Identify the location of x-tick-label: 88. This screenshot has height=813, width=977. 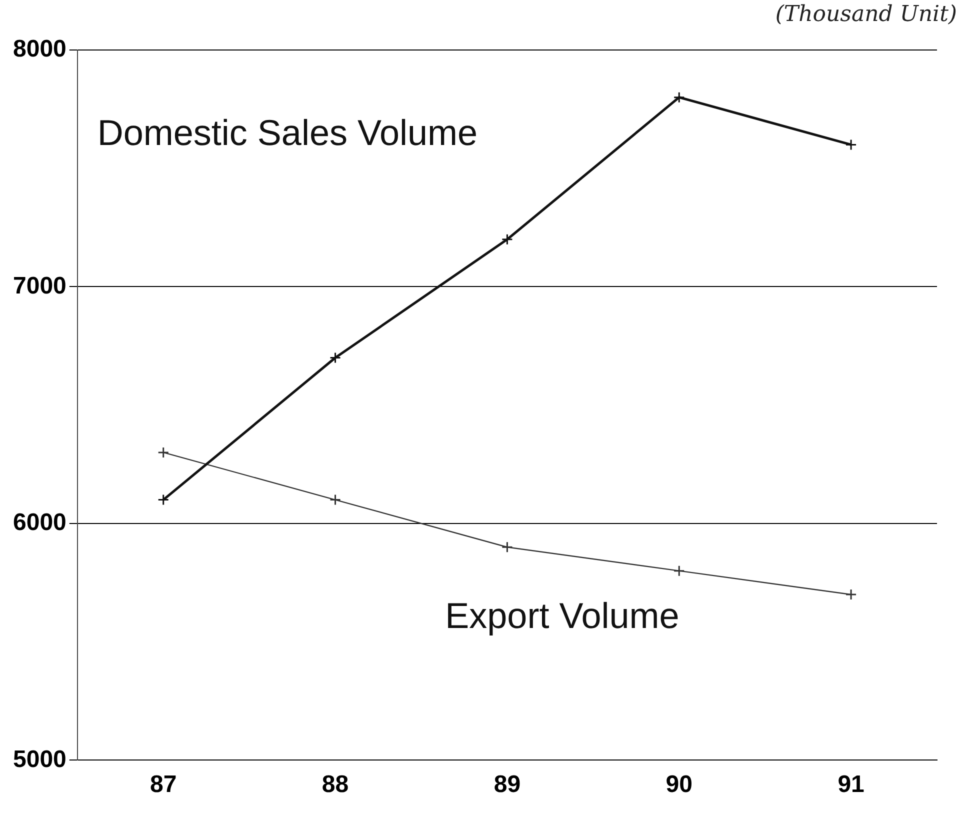
(335, 784).